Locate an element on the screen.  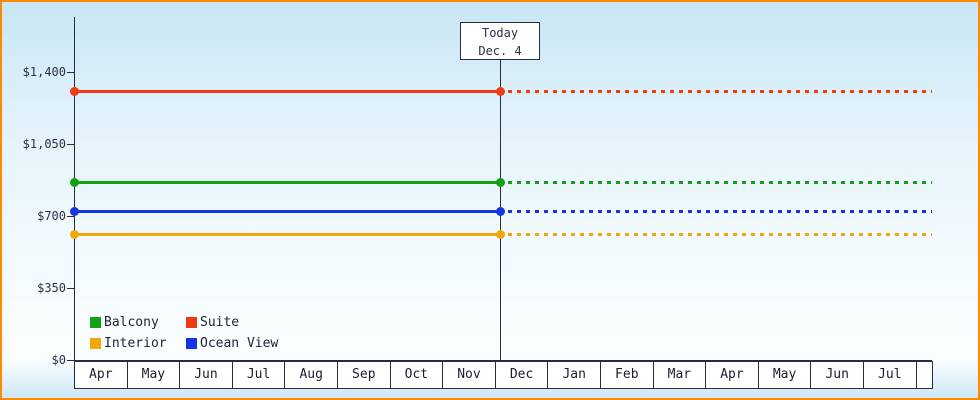
legend: Balcony Suite Interior Ocean View is located at coordinates (184, 332).